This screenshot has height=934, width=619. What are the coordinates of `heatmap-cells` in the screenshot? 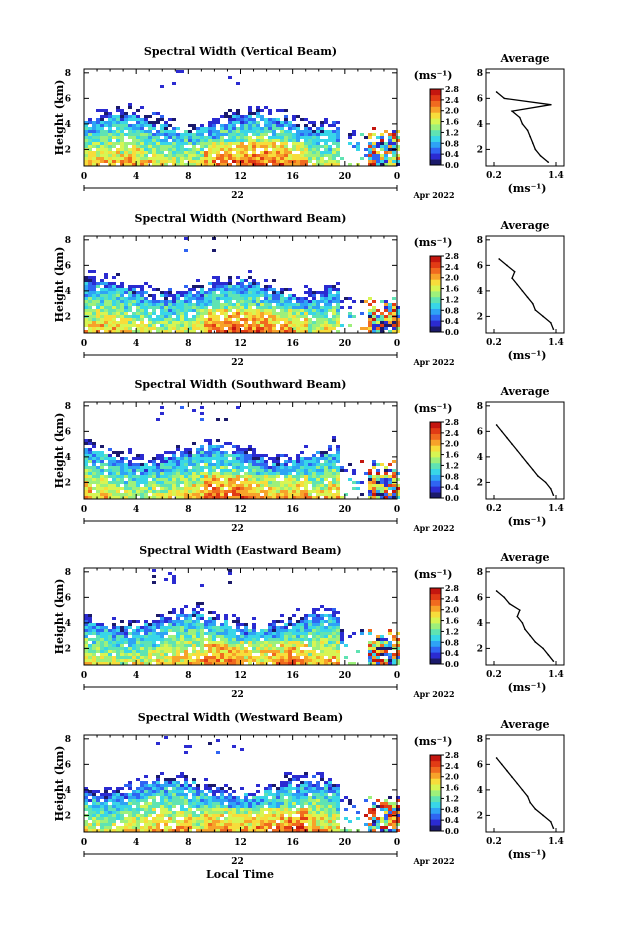 It's located at (242, 784).